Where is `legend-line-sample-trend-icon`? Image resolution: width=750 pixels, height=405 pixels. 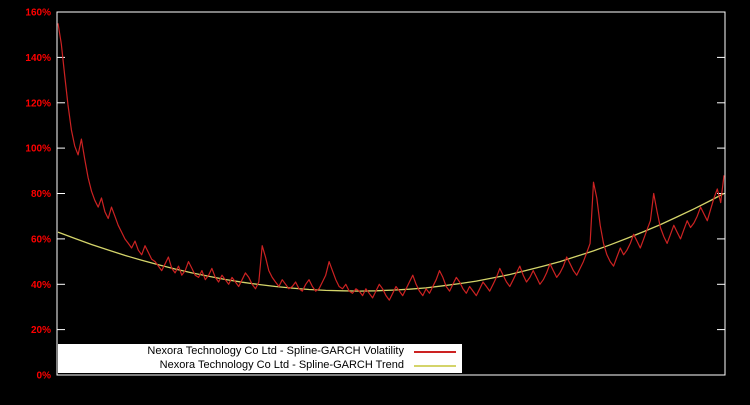
legend-line-sample-trend-icon is located at coordinates (435, 365).